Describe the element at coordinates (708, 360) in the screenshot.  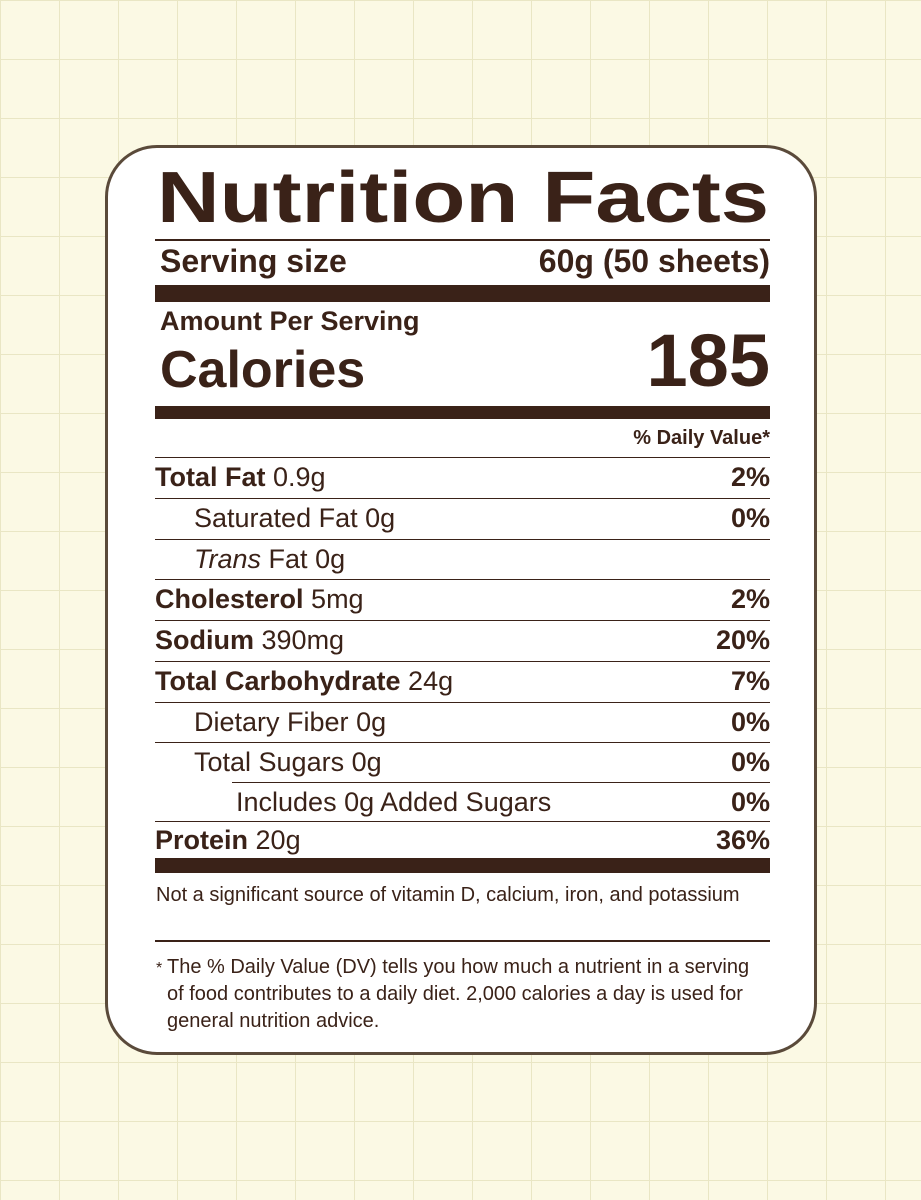
I see `calories-value: 185` at that location.